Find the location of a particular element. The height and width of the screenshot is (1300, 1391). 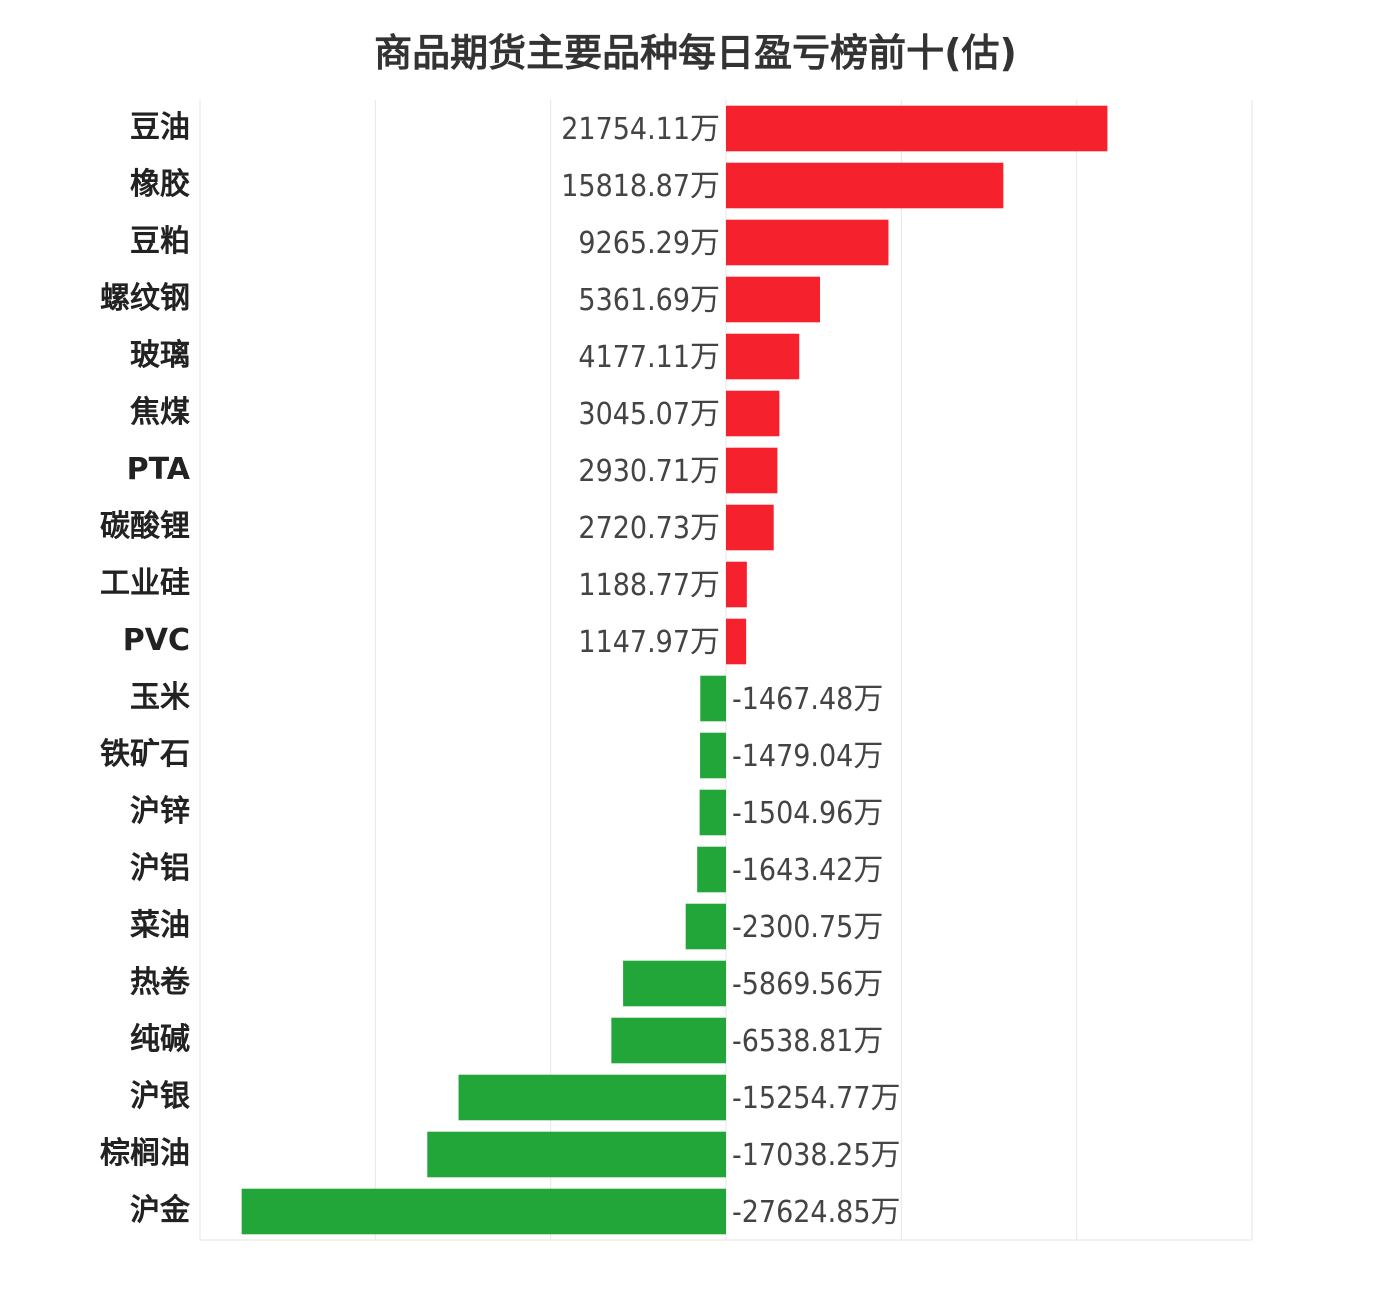

category-label: 菜油 is located at coordinates (160, 925).